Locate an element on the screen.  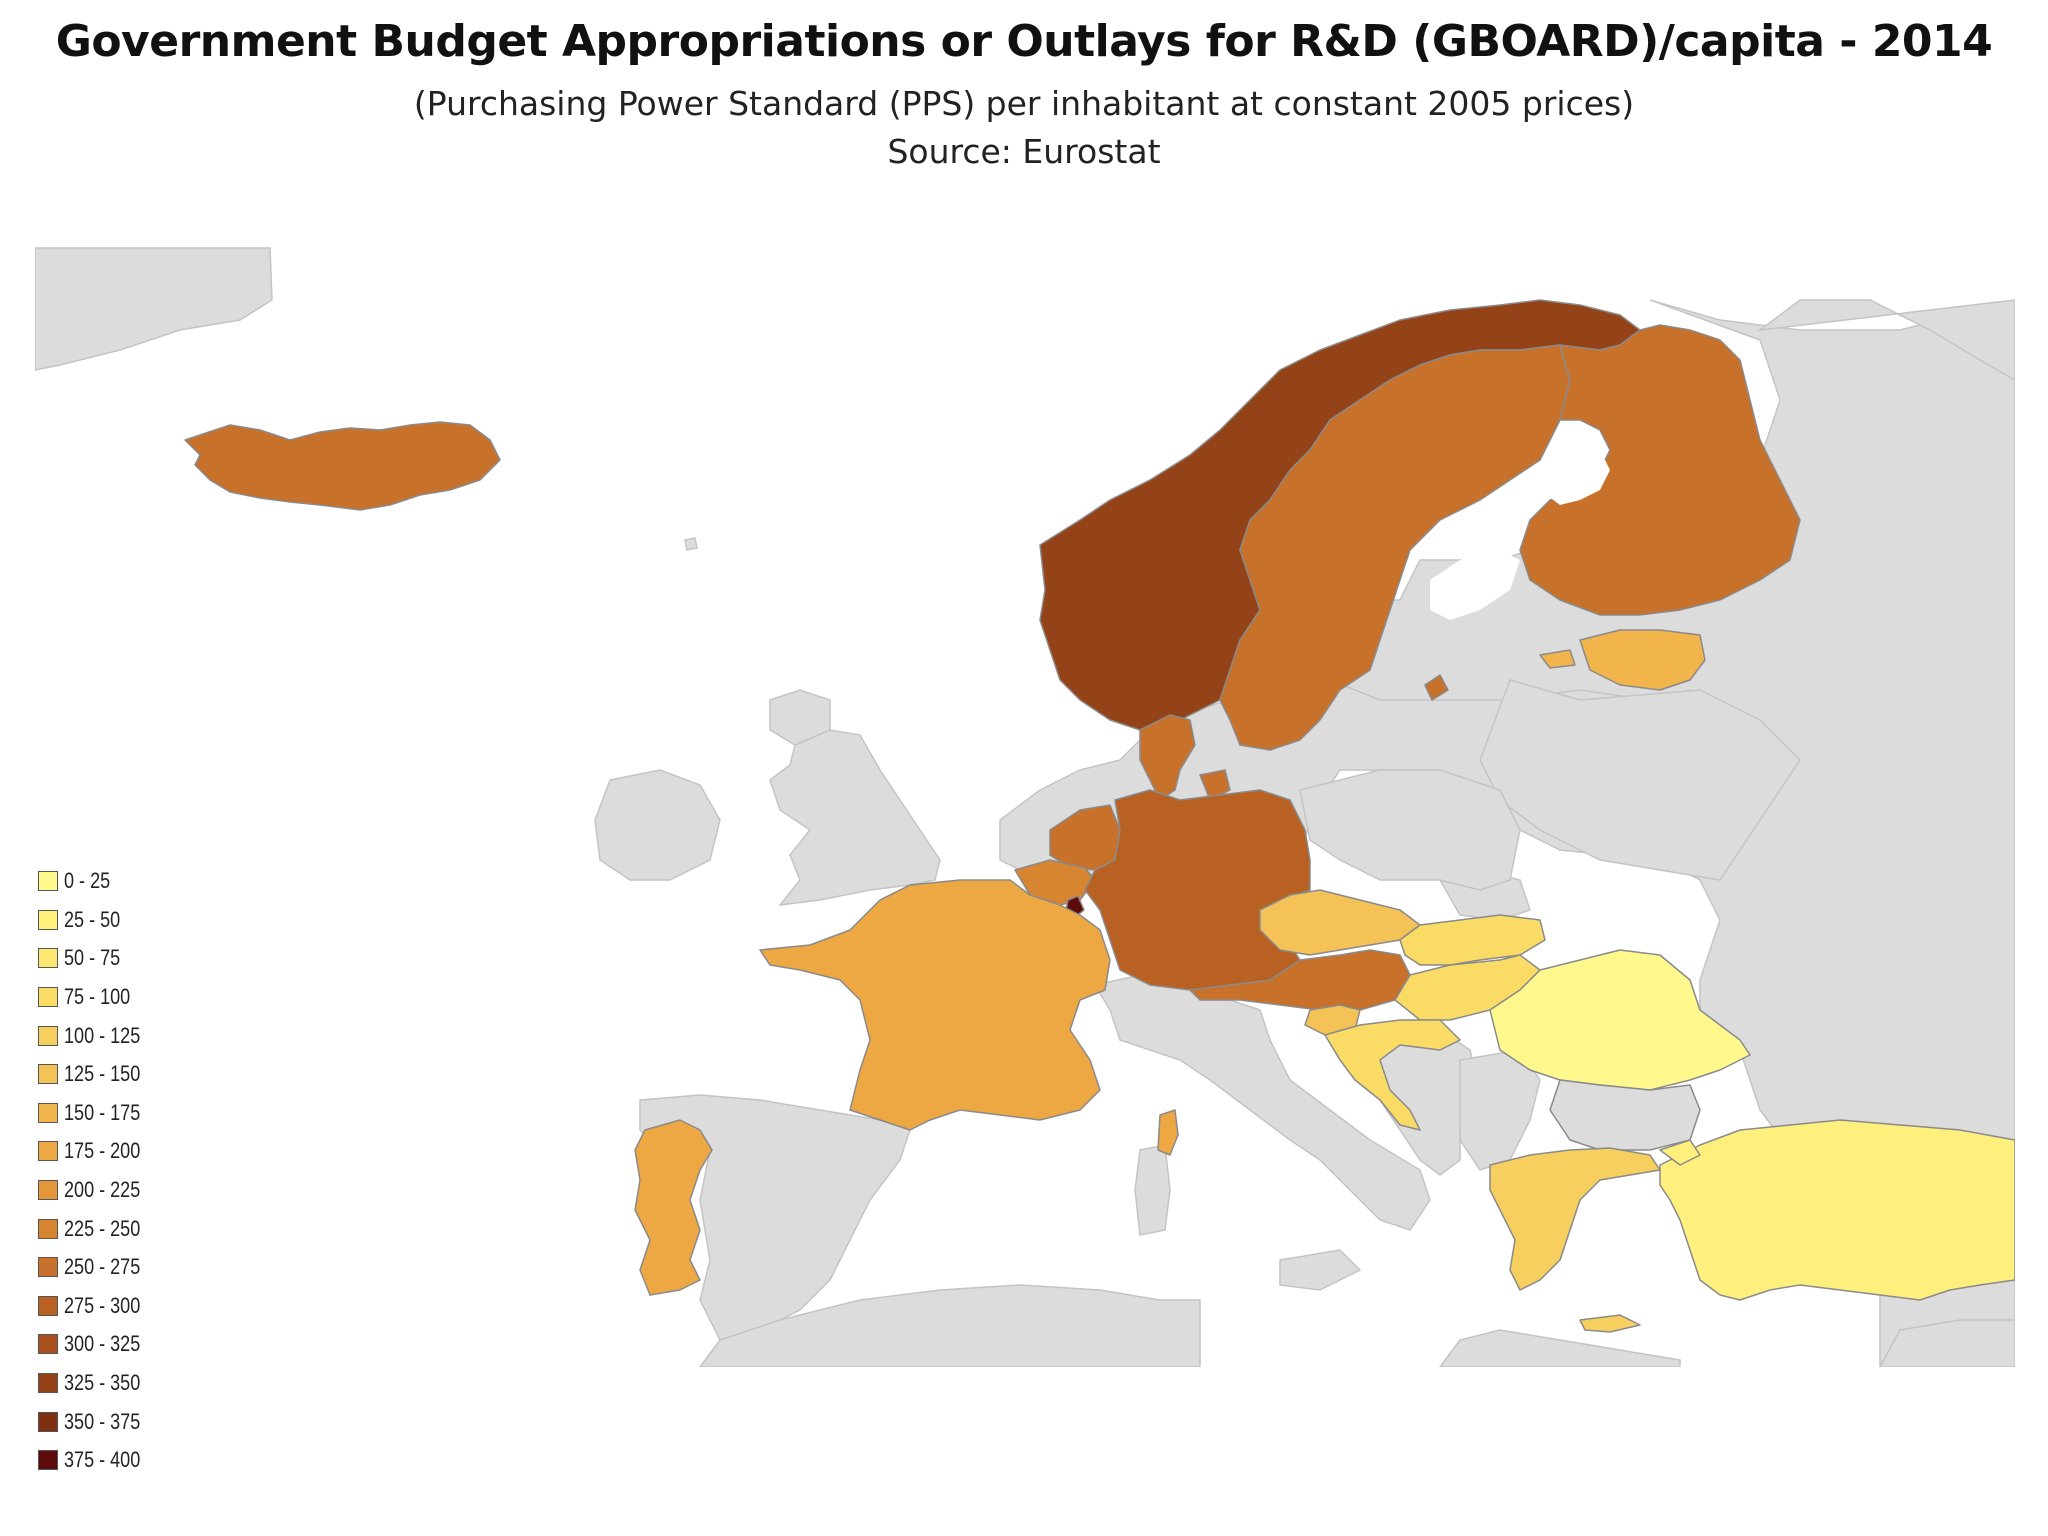
corsica is located at coordinates (1168, 1132).